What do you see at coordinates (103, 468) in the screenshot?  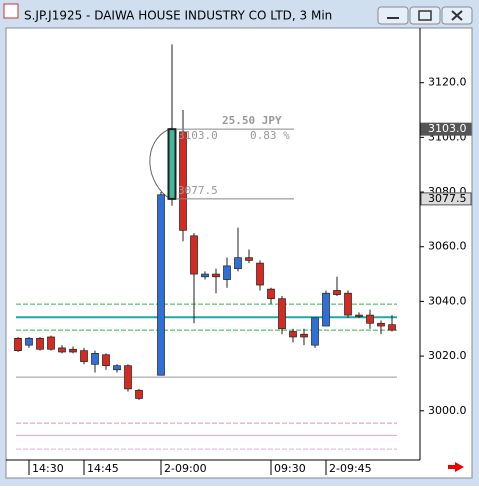 I see `x-tick-label: 14:45` at bounding box center [103, 468].